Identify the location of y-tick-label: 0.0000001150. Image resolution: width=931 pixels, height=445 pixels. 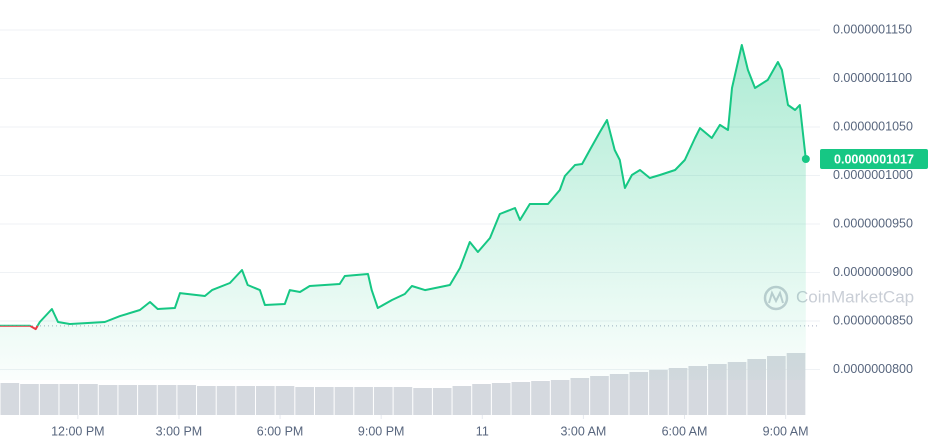
(872, 29).